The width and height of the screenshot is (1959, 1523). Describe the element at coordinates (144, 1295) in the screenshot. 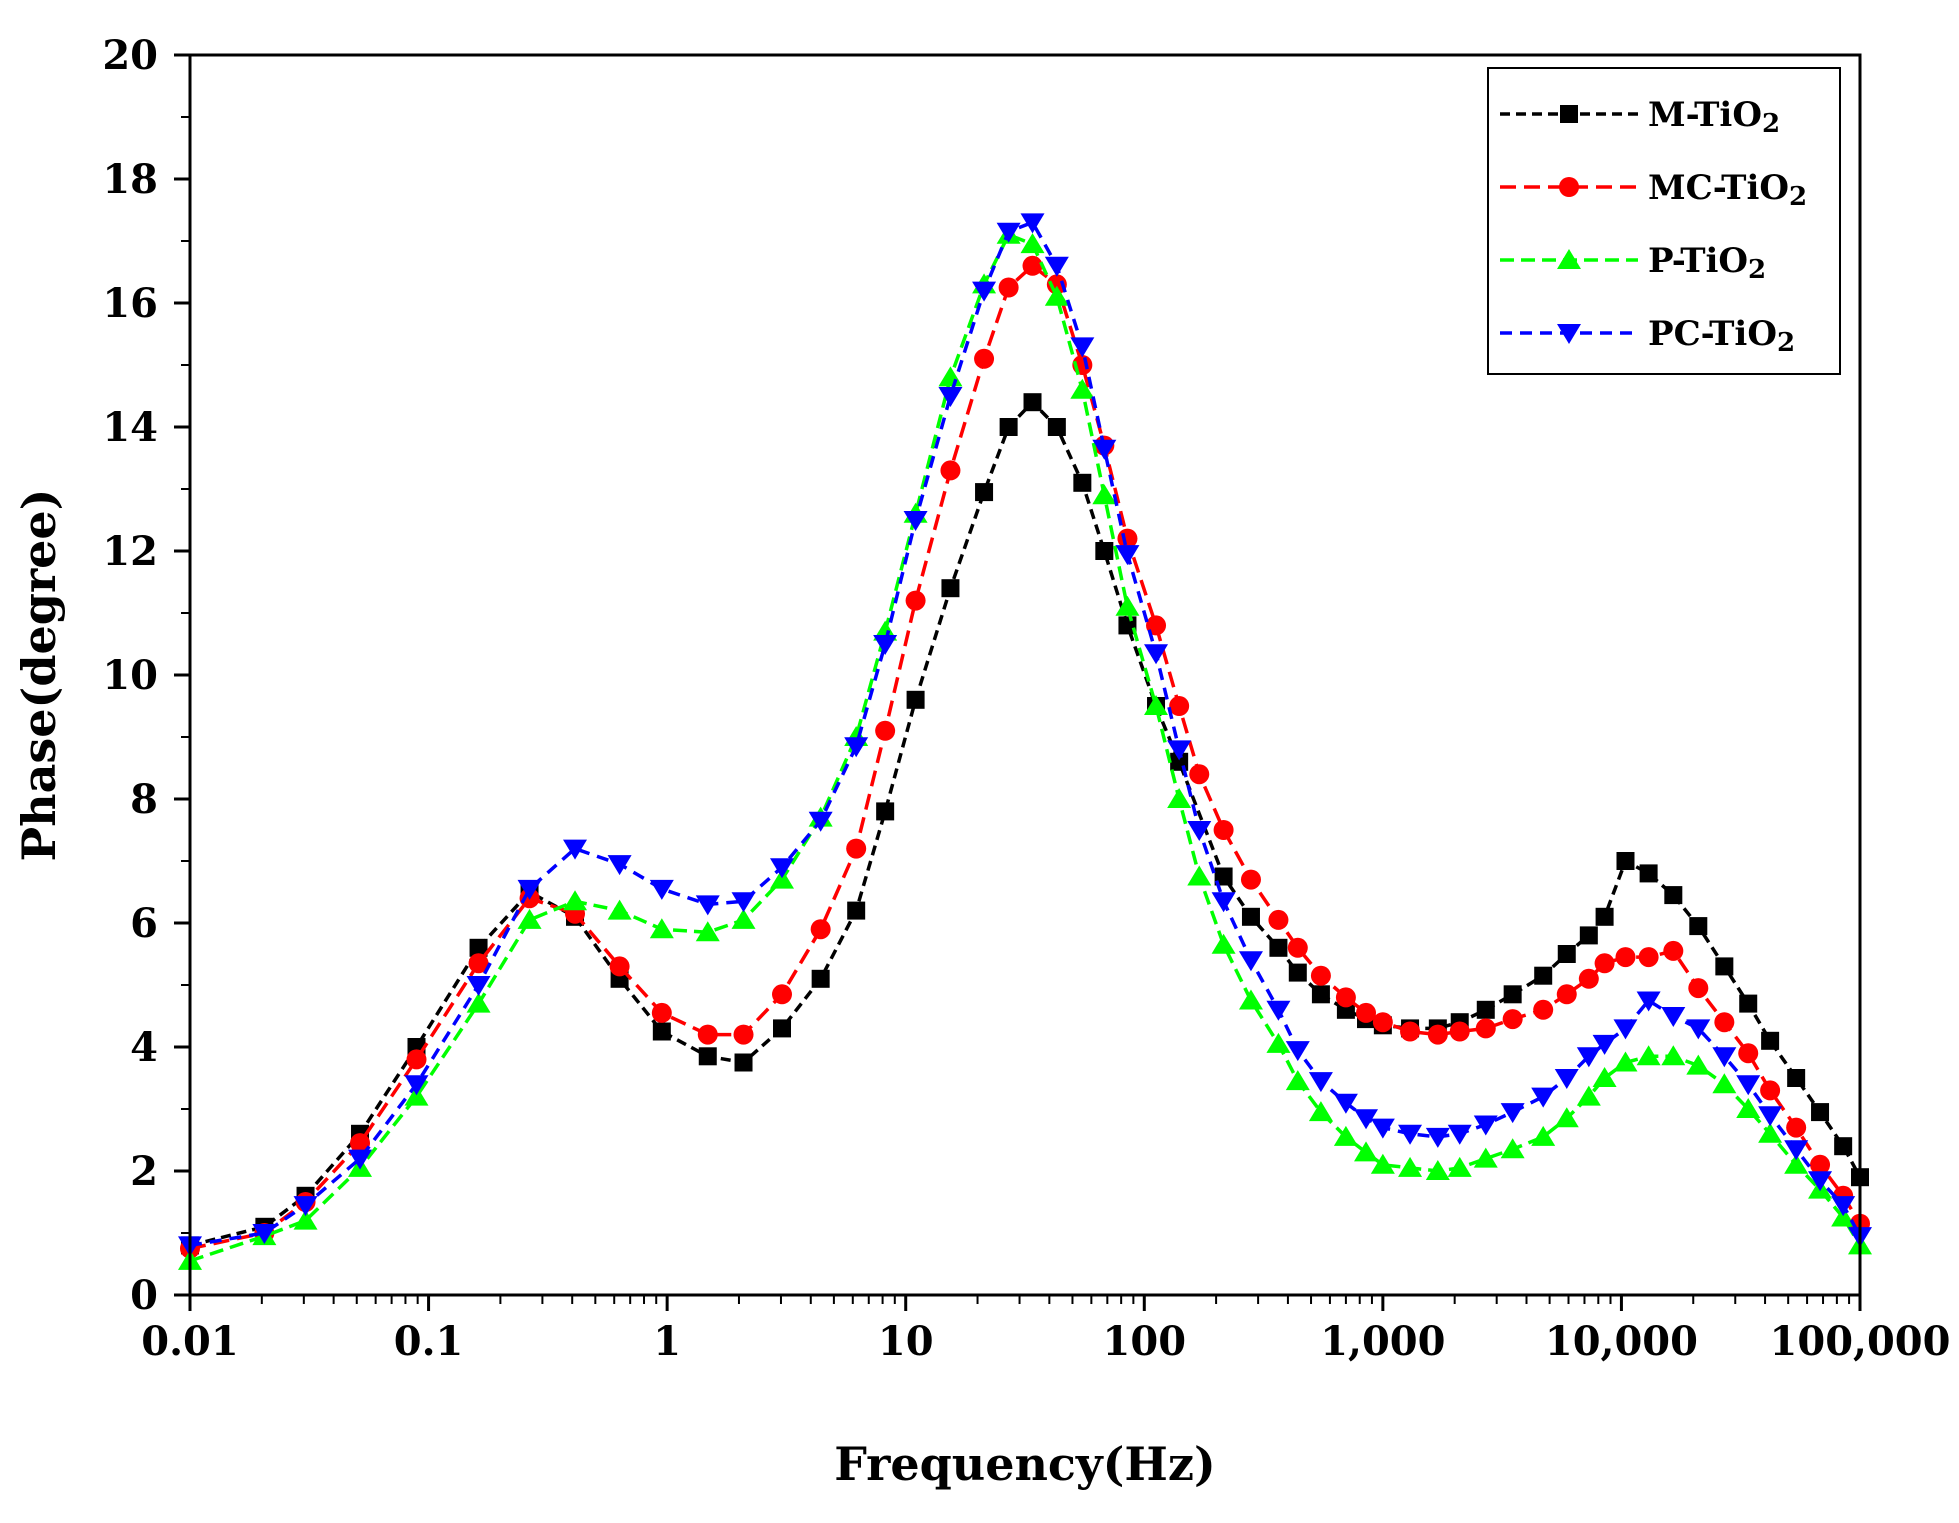

I see `y-tick-label: 0` at that location.